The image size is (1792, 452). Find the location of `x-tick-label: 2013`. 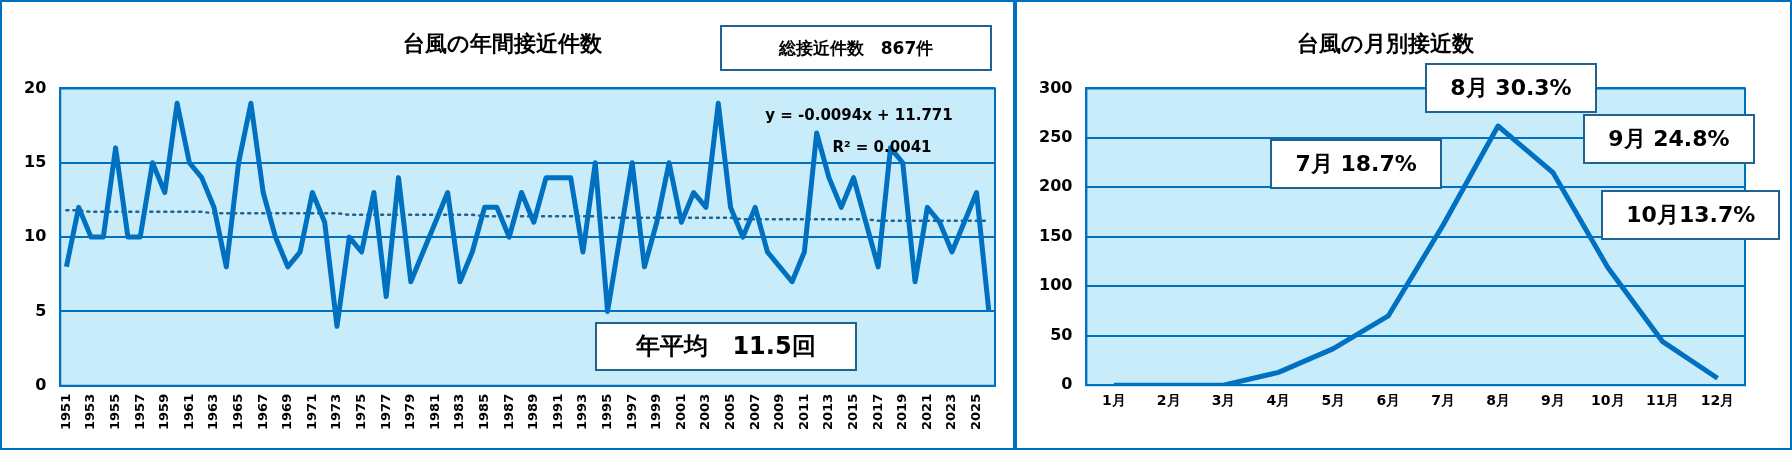

x-tick-label: 2013 is located at coordinates (828, 412).